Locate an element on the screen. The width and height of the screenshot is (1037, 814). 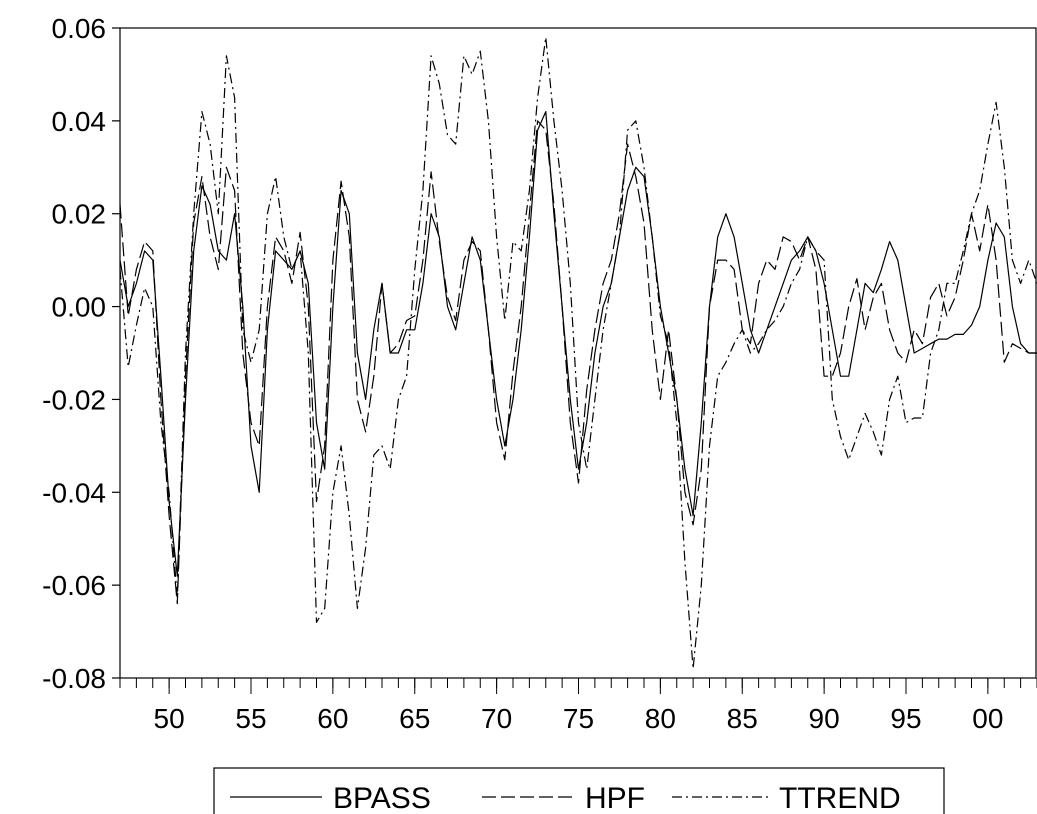
x-tick-label: 55 is located at coordinates (250, 718).